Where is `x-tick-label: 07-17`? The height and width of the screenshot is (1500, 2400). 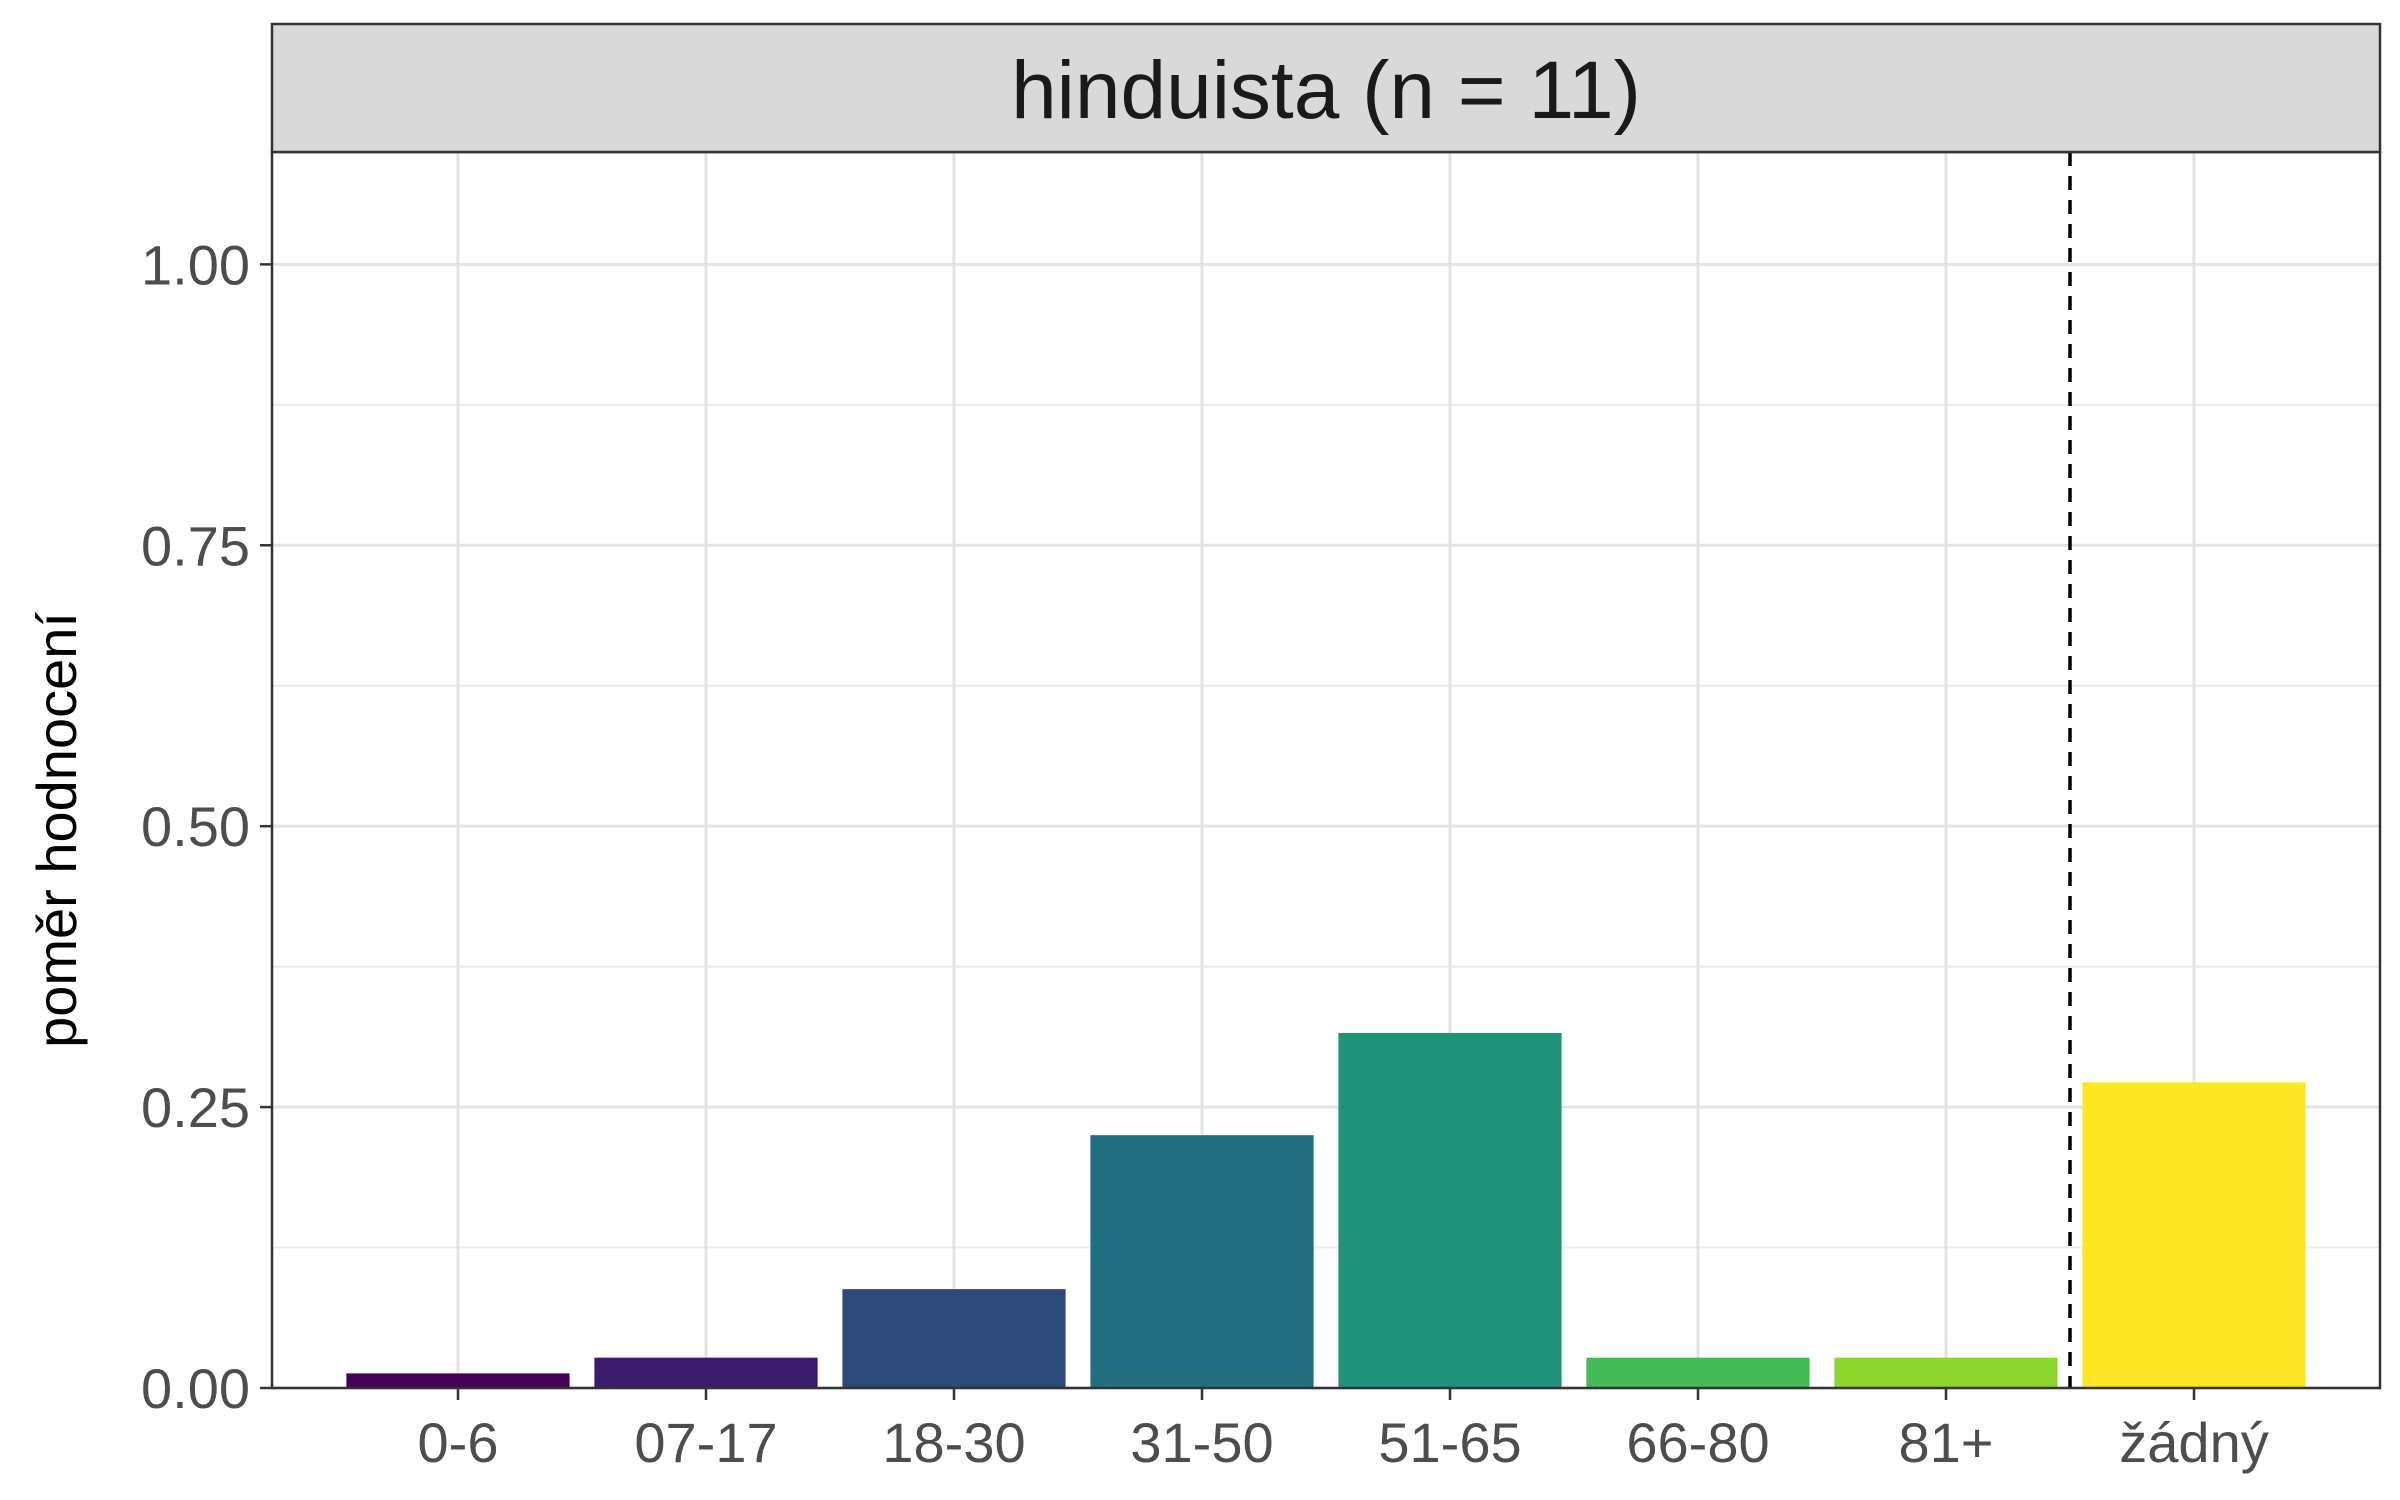
x-tick-label: 07-17 is located at coordinates (705, 1442).